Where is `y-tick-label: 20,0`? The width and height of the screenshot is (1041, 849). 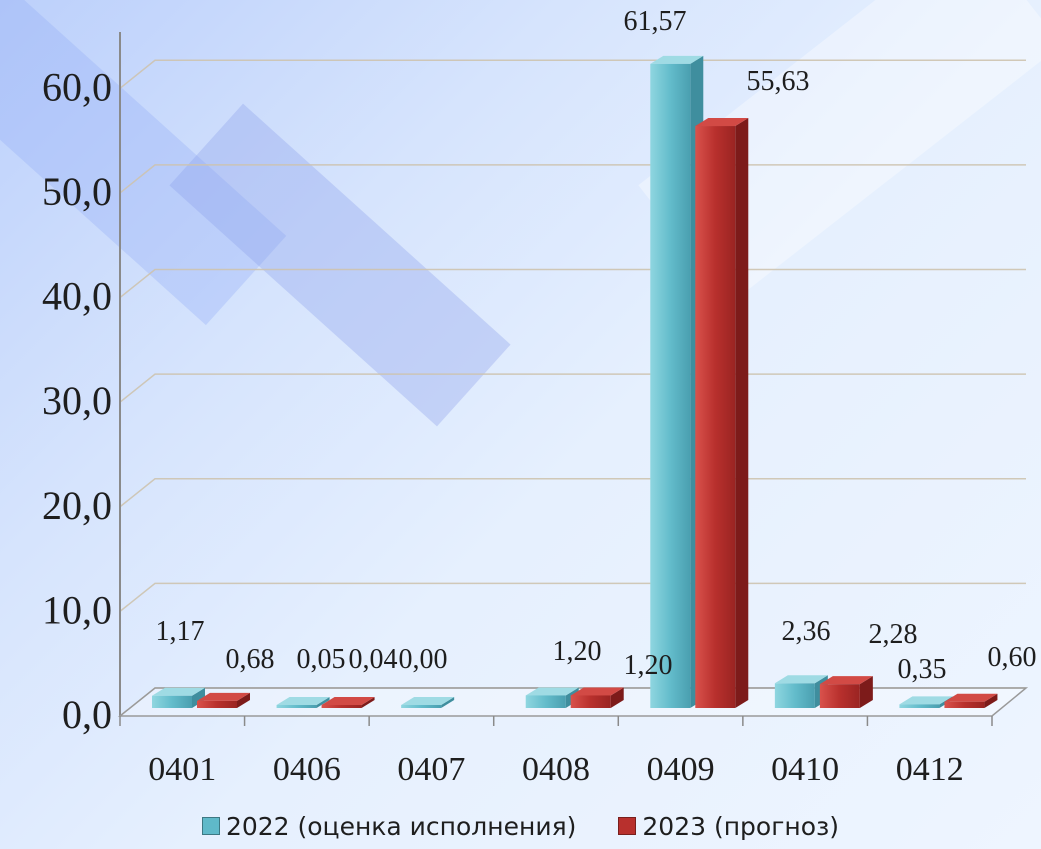 y-tick-label: 20,0 is located at coordinates (77, 505).